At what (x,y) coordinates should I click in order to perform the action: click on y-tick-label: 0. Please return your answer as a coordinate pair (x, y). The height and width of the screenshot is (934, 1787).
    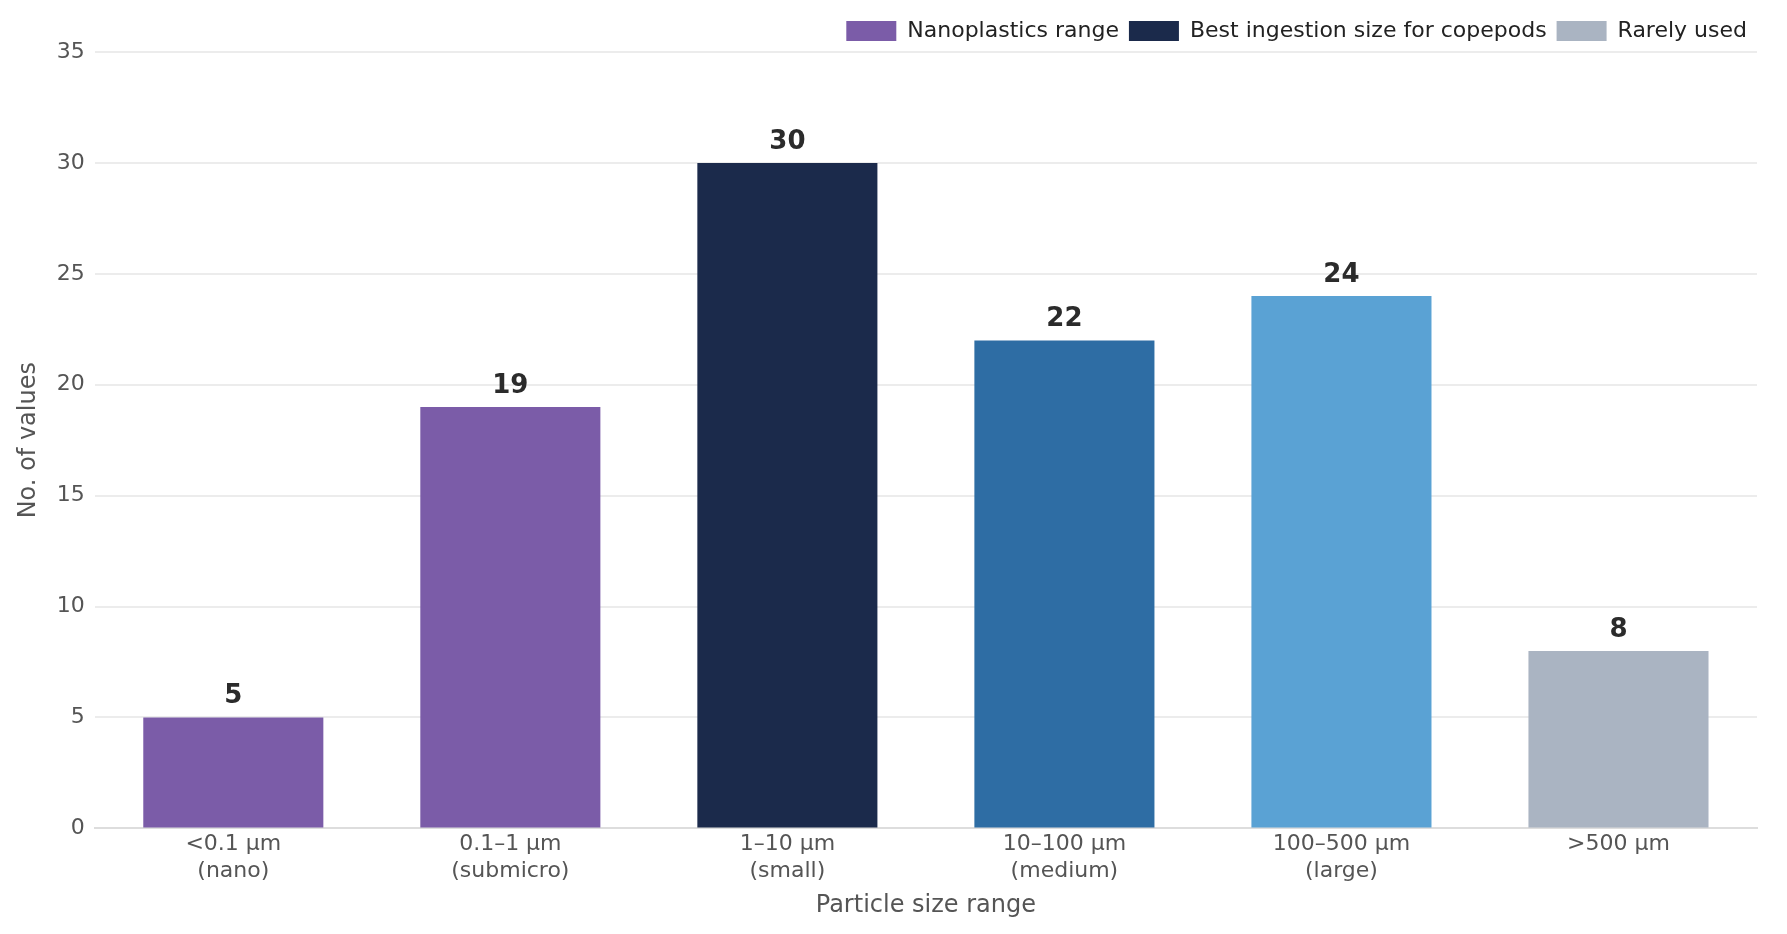
    Looking at the image, I should click on (77, 827).